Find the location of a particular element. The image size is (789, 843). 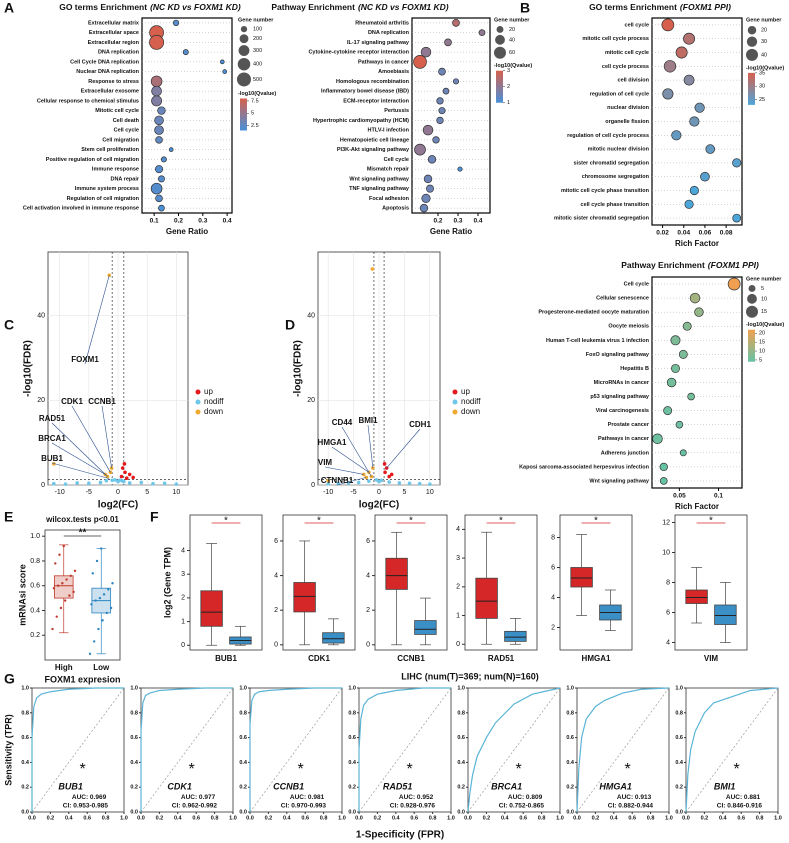

category-label: Hematopoietic cell lineage is located at coordinates (374, 140).